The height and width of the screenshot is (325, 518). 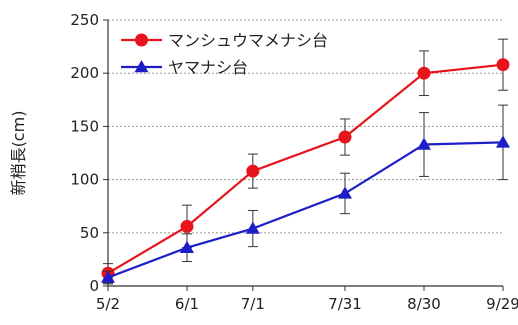 What do you see at coordinates (253, 304) in the screenshot?
I see `x-tick-label: 7/1` at bounding box center [253, 304].